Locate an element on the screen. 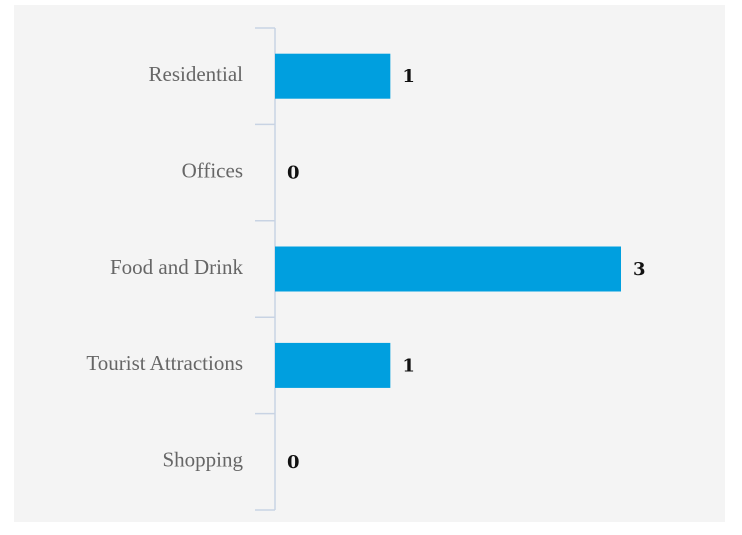 The width and height of the screenshot is (742, 535). category-label: Food and Drink is located at coordinates (176, 267).